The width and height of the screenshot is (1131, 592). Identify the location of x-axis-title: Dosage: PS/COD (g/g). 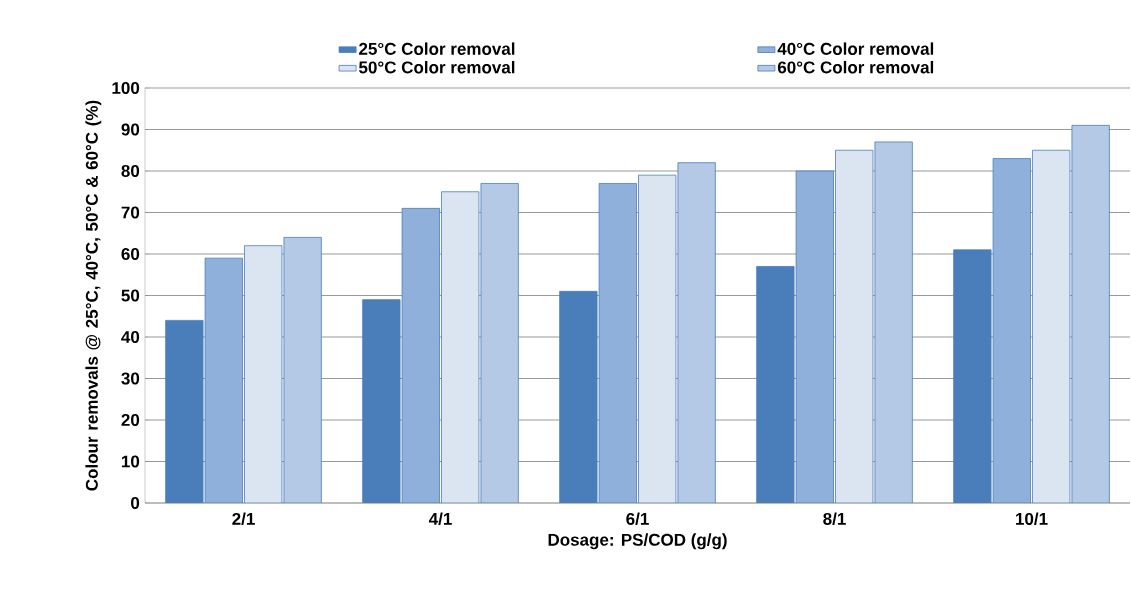
(637, 541).